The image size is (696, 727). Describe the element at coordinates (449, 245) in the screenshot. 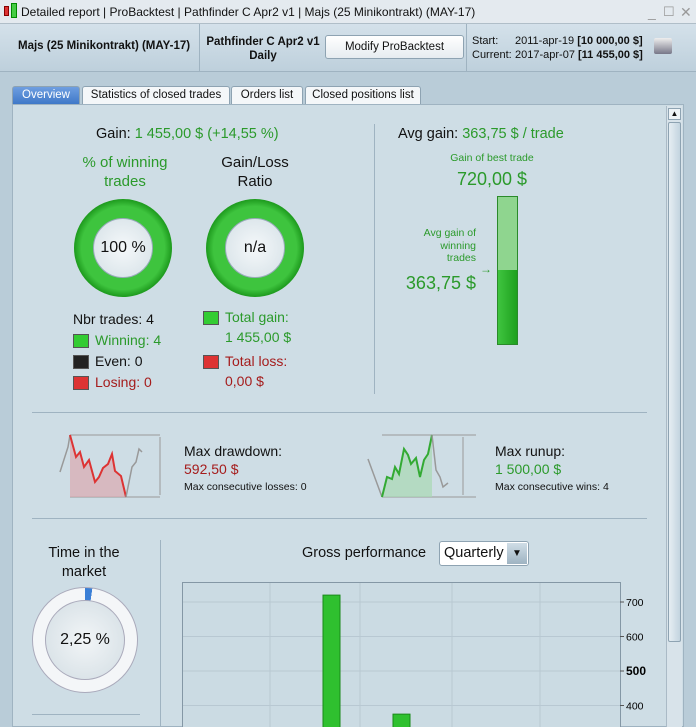

I see `avg-winning-label: Avg gain of winning trades` at that location.